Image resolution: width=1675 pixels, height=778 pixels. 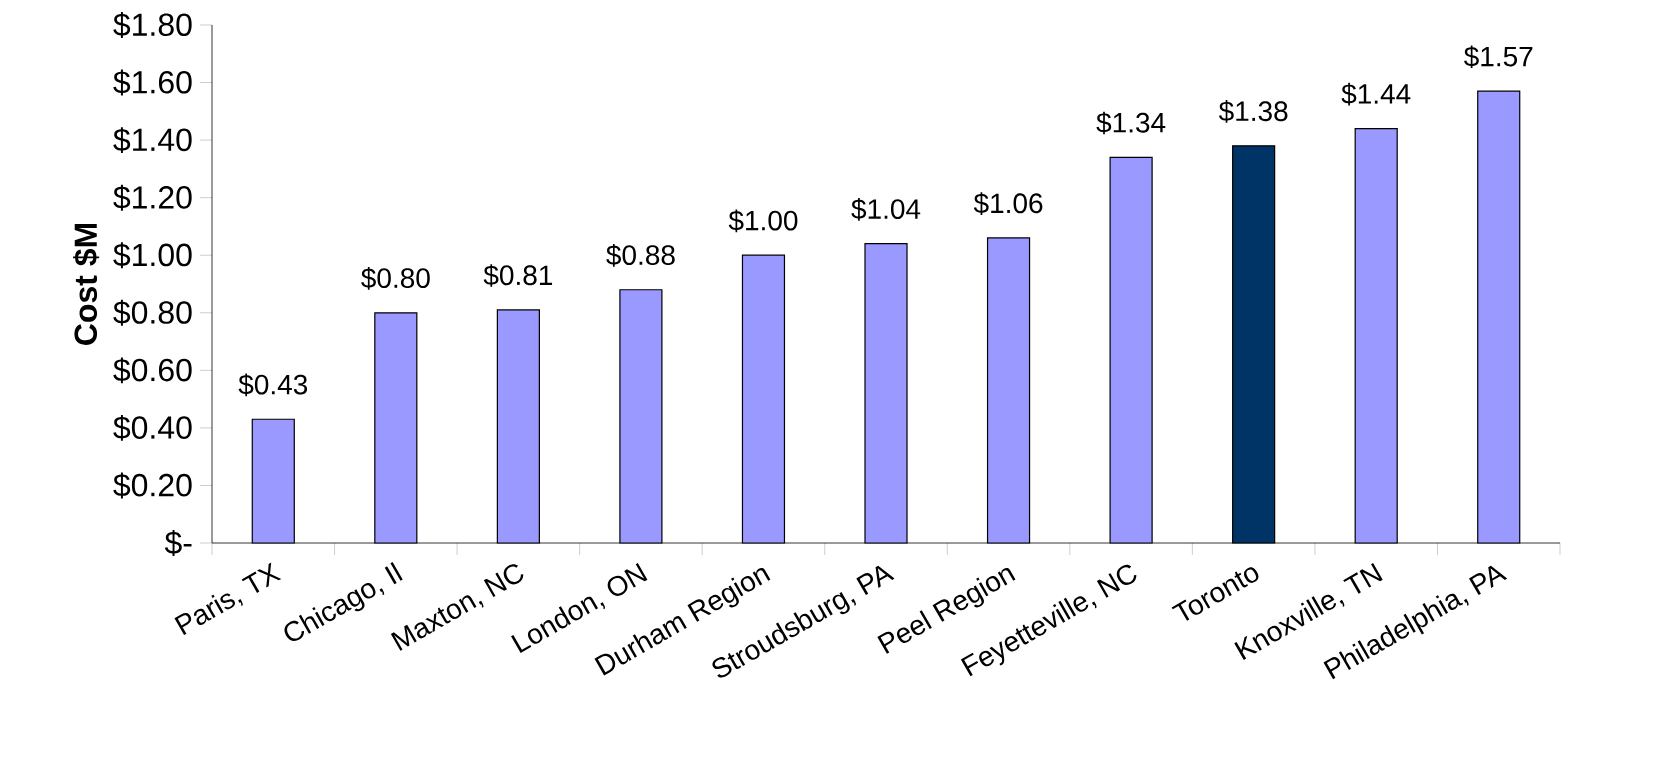 I want to click on y-tick-label: $1.40, so click(x=152, y=140).